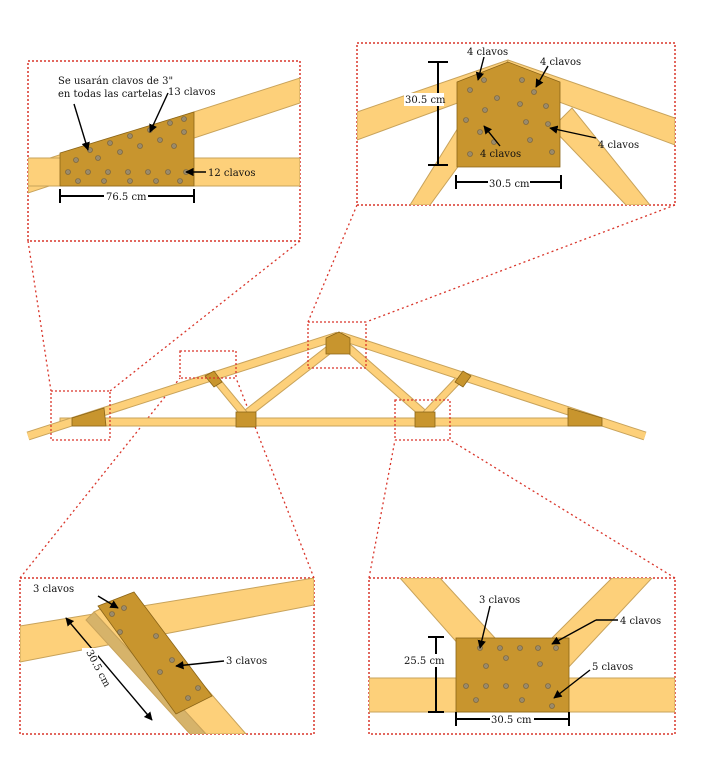 This screenshot has height=767, width=701. Describe the element at coordinates (126, 197) in the screenshot. I see `heel-width-label: 76.5 cm` at that location.